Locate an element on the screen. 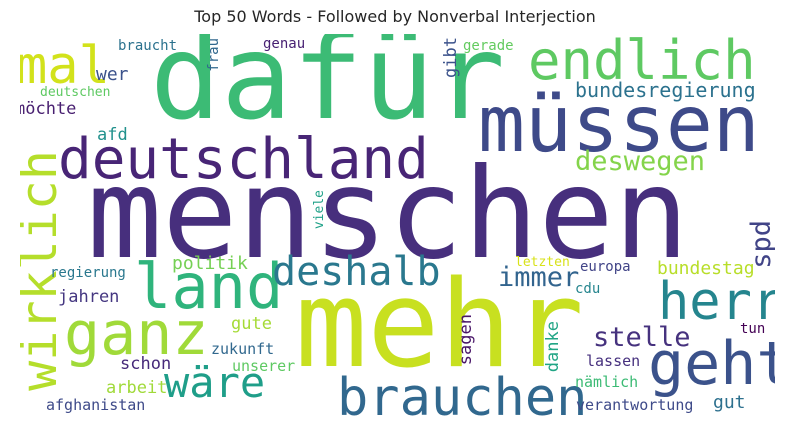 The image size is (790, 427). word-muessen: müssen is located at coordinates (619, 125).